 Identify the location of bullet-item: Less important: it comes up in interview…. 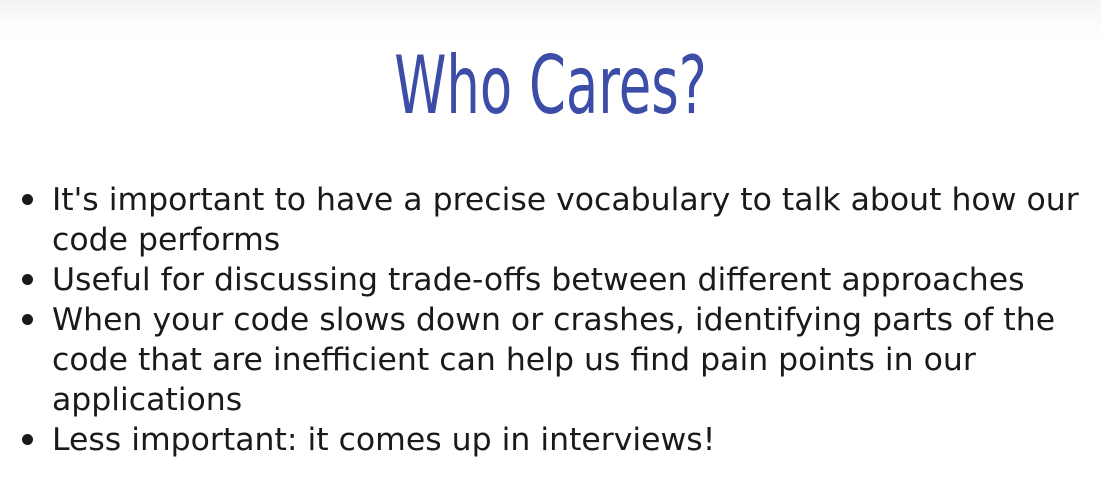
(552, 440).